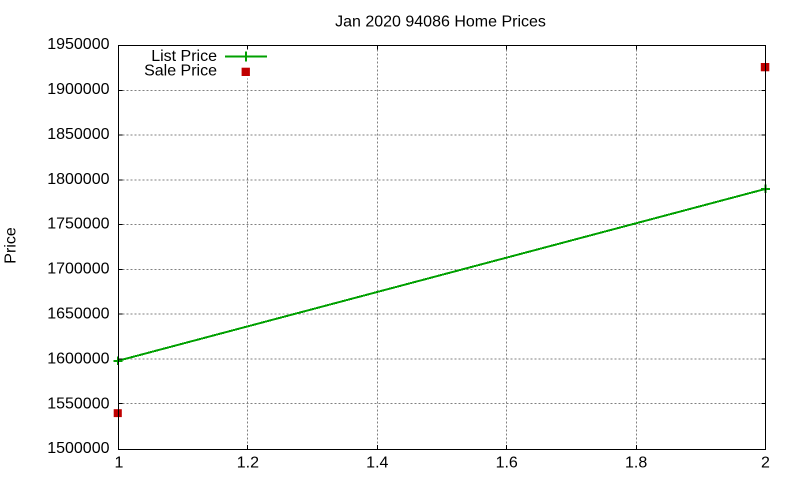  I want to click on svg-text: 1.8, so click(636, 463).